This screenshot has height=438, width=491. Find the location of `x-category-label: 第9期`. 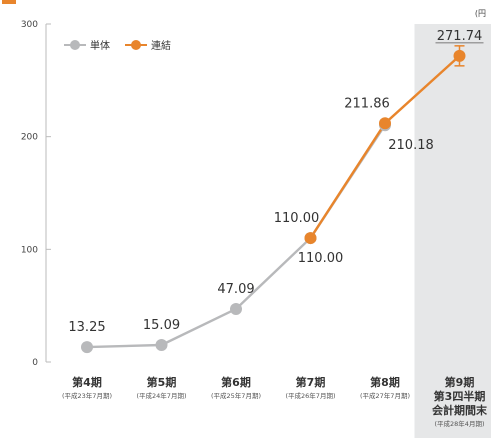

x-category-label: 第9期 is located at coordinates (460, 382).